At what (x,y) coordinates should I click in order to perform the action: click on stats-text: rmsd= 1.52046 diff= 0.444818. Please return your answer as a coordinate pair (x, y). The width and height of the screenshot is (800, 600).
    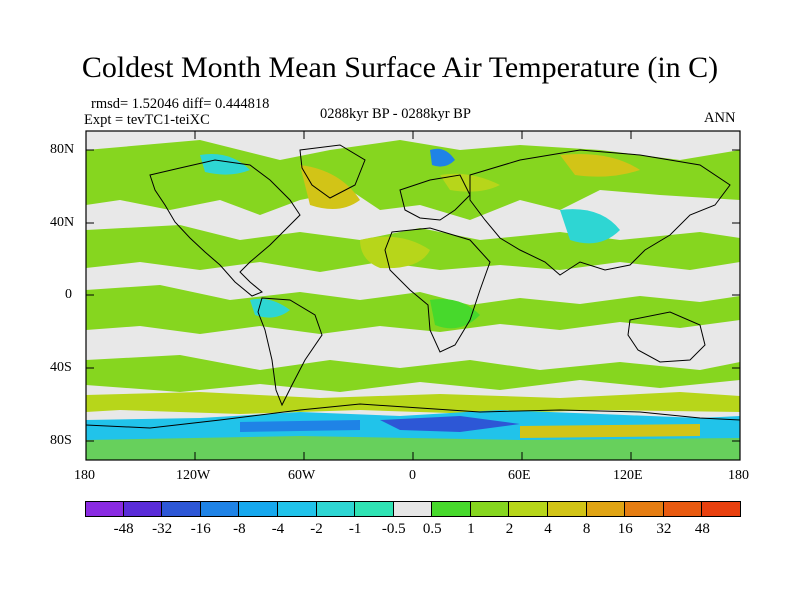
    Looking at the image, I should click on (180, 104).